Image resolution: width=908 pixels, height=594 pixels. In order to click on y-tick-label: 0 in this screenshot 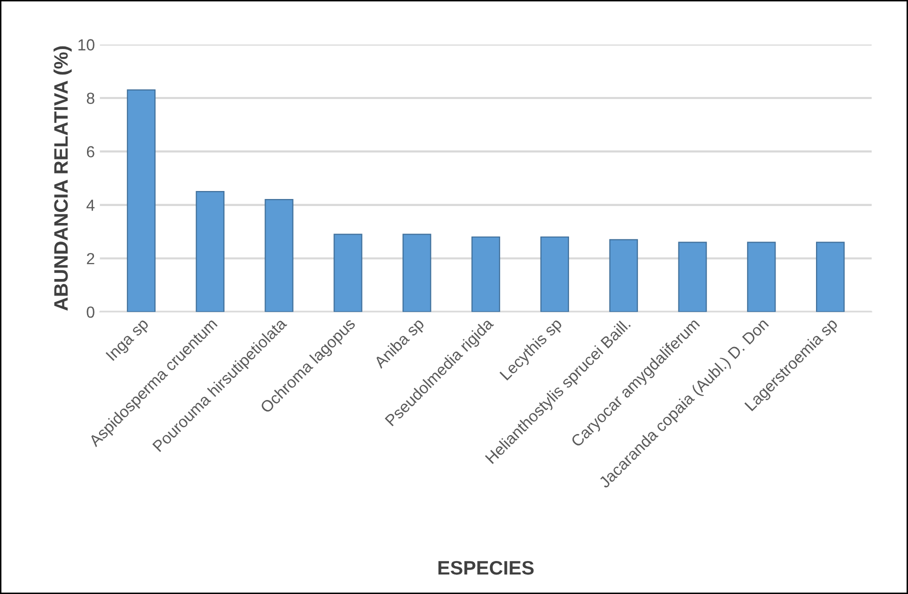, I will do `click(90, 312)`.